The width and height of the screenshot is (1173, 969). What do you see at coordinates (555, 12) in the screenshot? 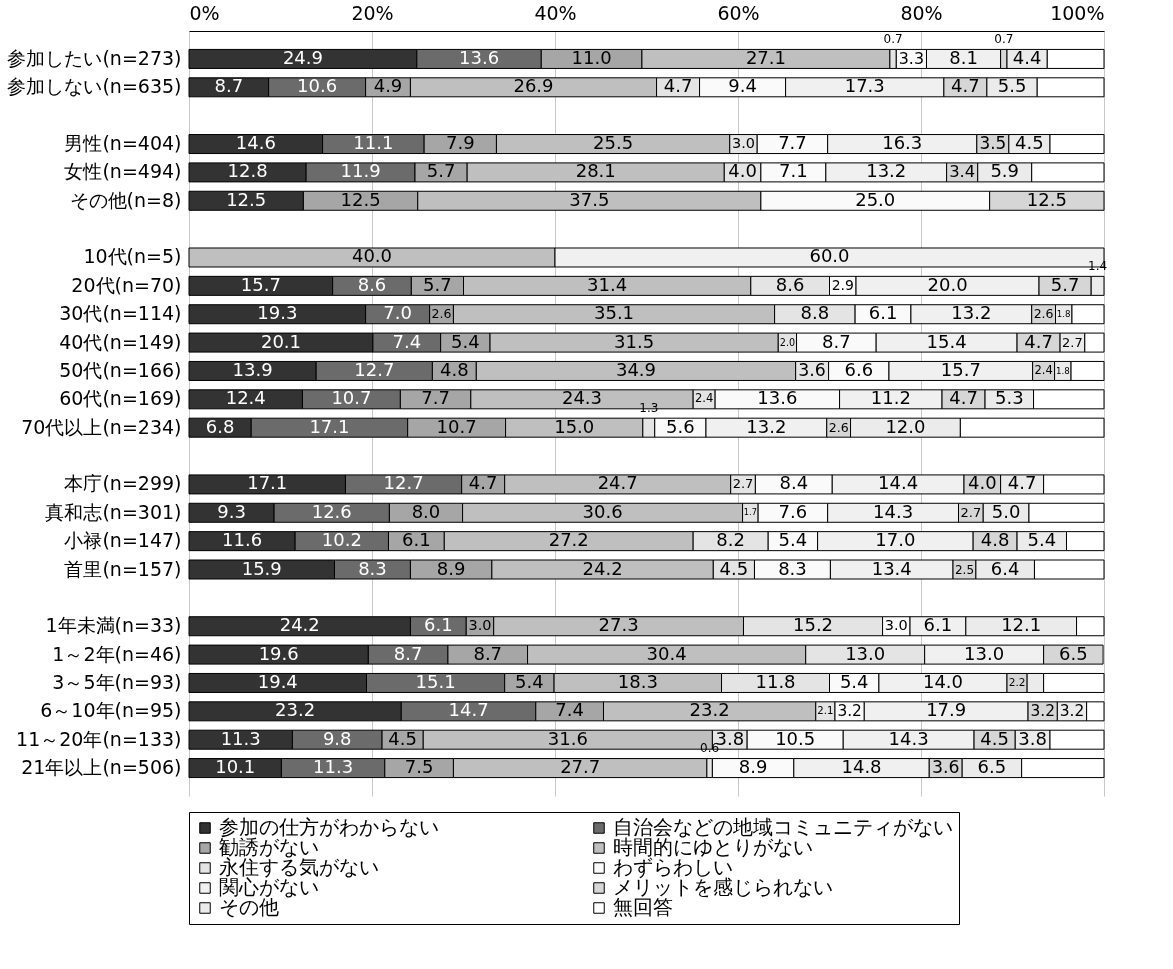
I see `x-tick-label: 40%` at bounding box center [555, 12].